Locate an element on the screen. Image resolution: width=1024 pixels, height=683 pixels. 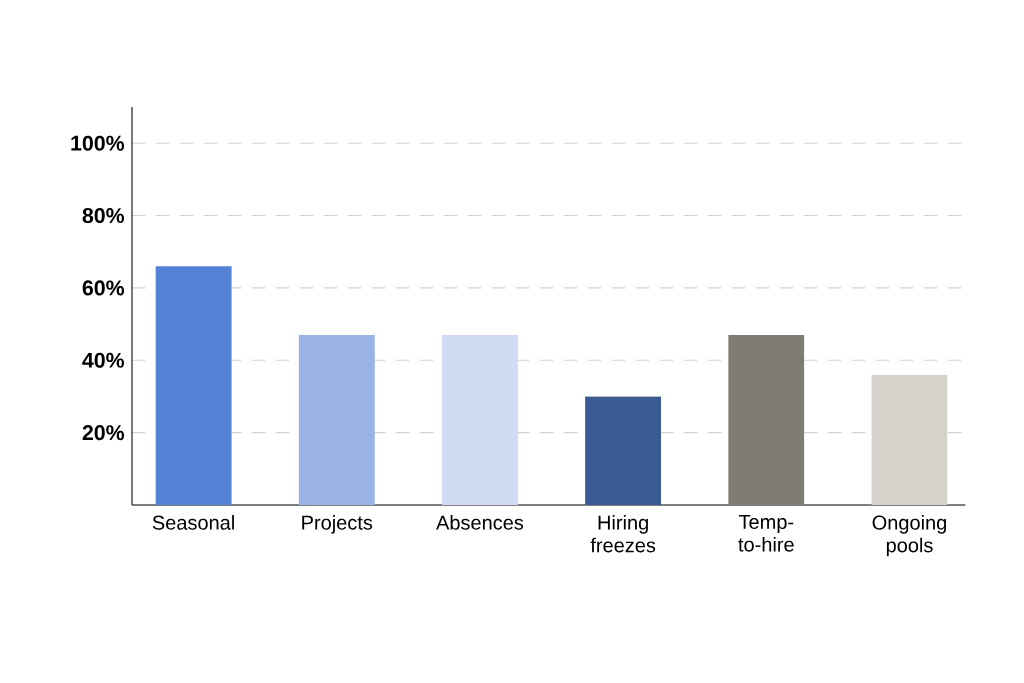
x-tick-label: Projects is located at coordinates (337, 524).